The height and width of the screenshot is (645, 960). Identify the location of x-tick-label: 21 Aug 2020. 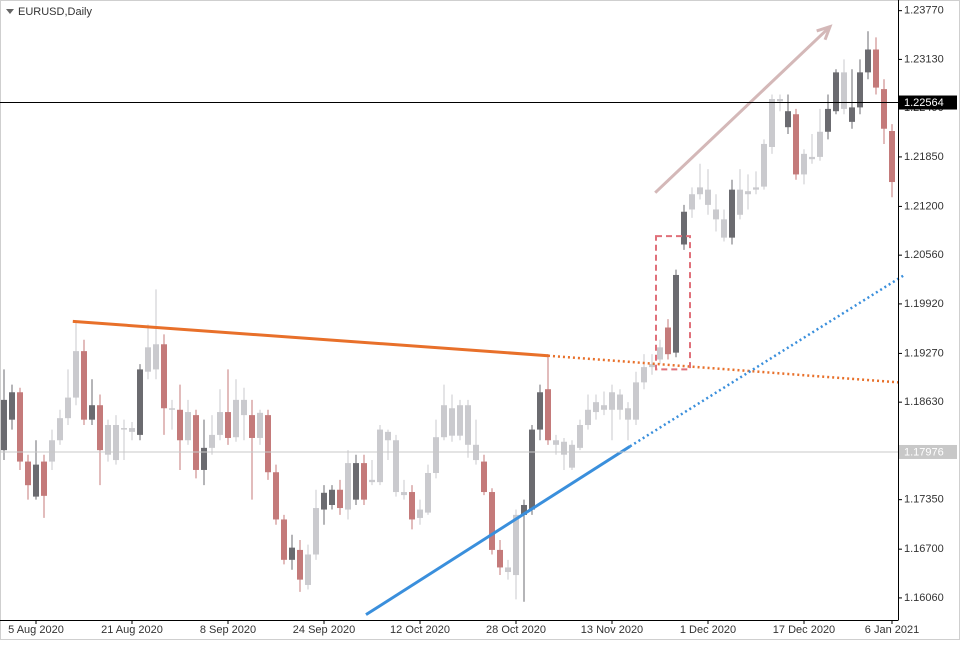
(132, 630).